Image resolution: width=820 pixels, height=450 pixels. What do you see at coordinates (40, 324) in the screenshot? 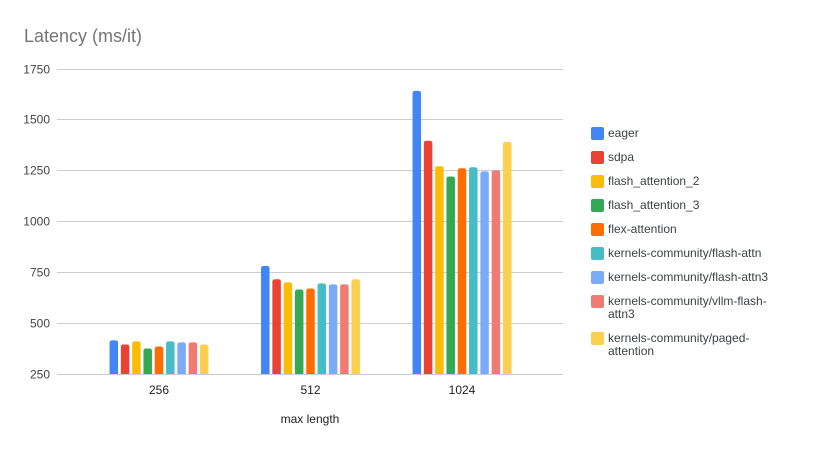
I see `y-tick-label: 500` at bounding box center [40, 324].